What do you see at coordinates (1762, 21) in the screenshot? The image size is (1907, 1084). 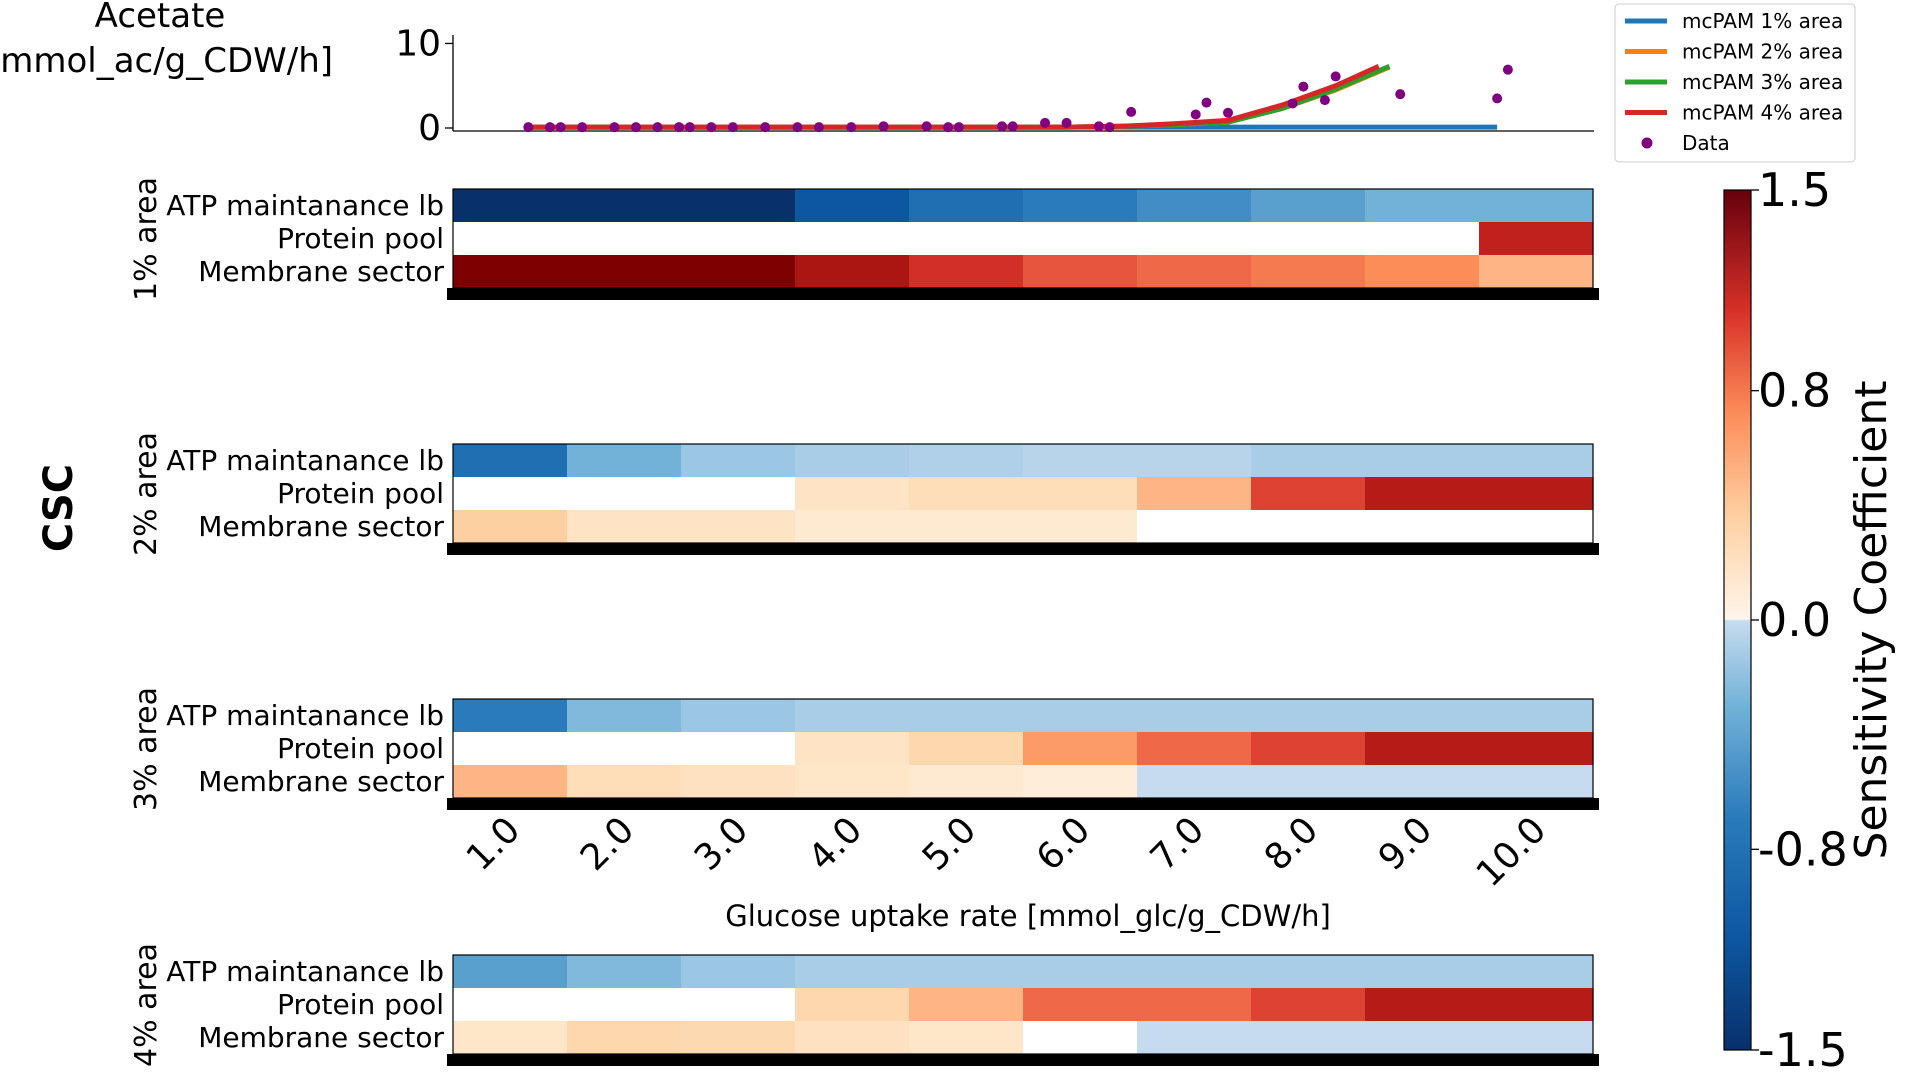 I see `legend-label: mcPAM 1% area` at bounding box center [1762, 21].